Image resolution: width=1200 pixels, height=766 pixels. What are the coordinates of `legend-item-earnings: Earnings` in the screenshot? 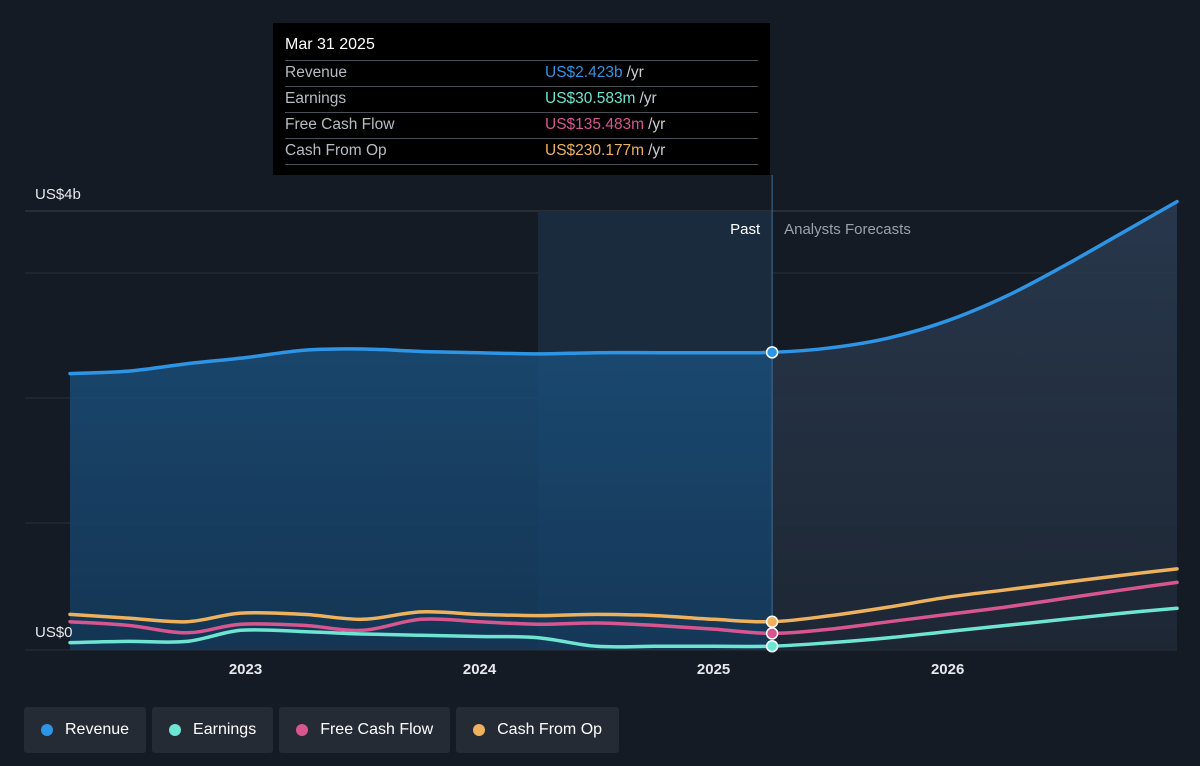 It's located at (213, 730).